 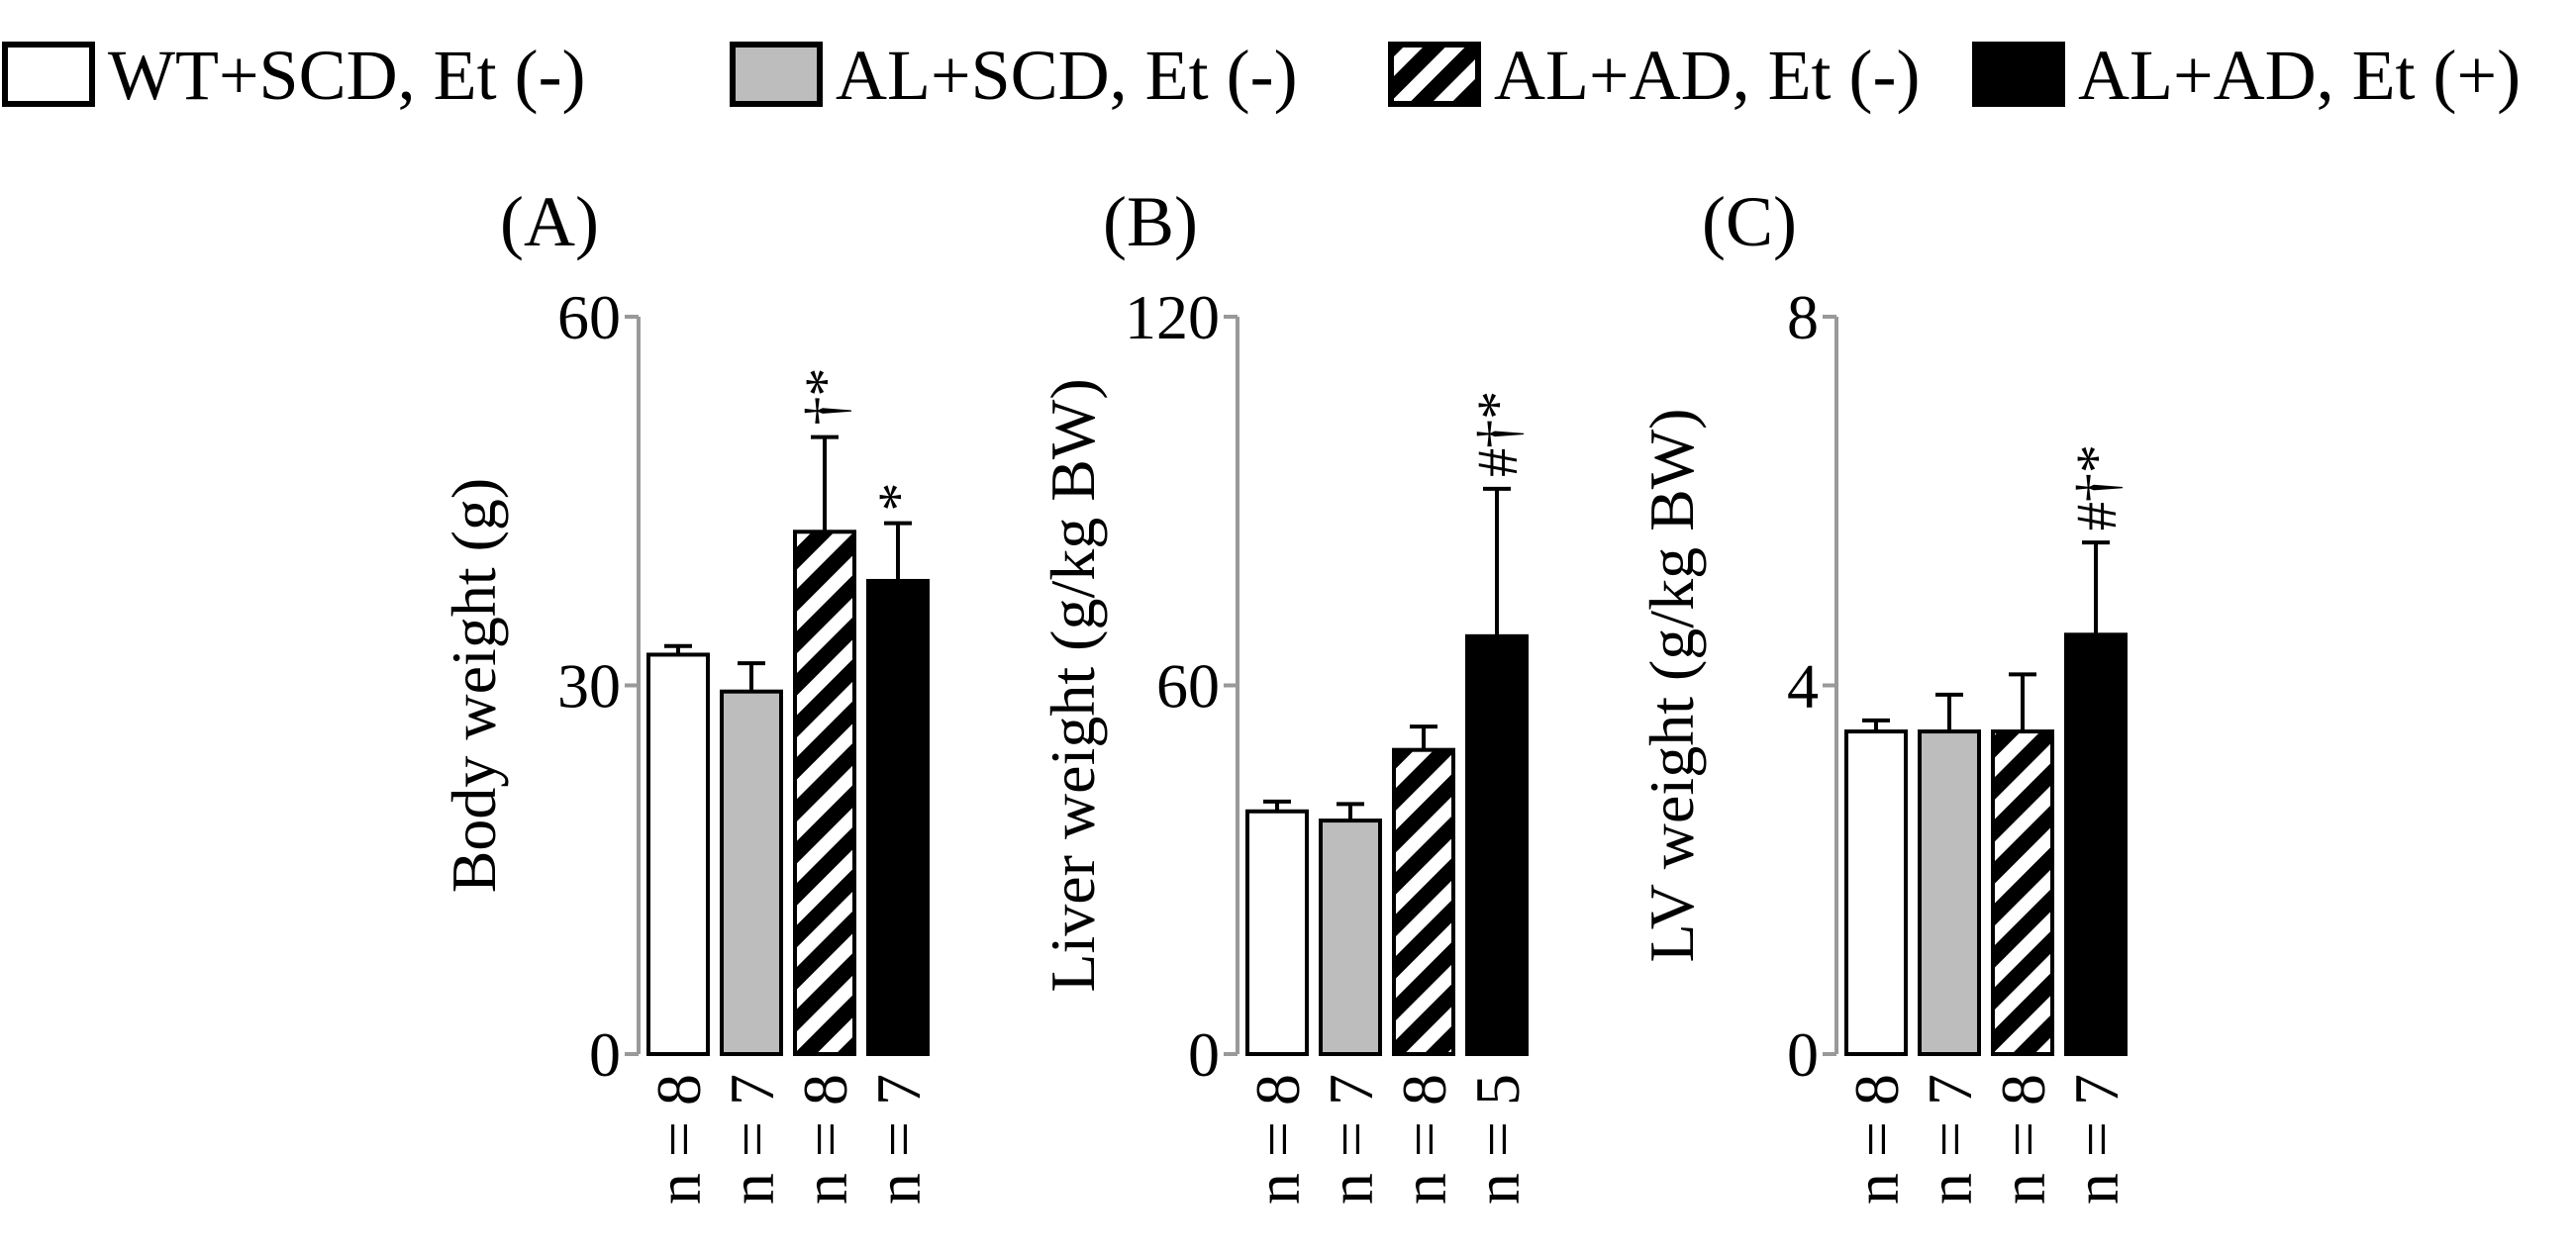 What do you see at coordinates (2300, 76) in the screenshot?
I see `legend-label: AL+AD, Et (+)` at bounding box center [2300, 76].